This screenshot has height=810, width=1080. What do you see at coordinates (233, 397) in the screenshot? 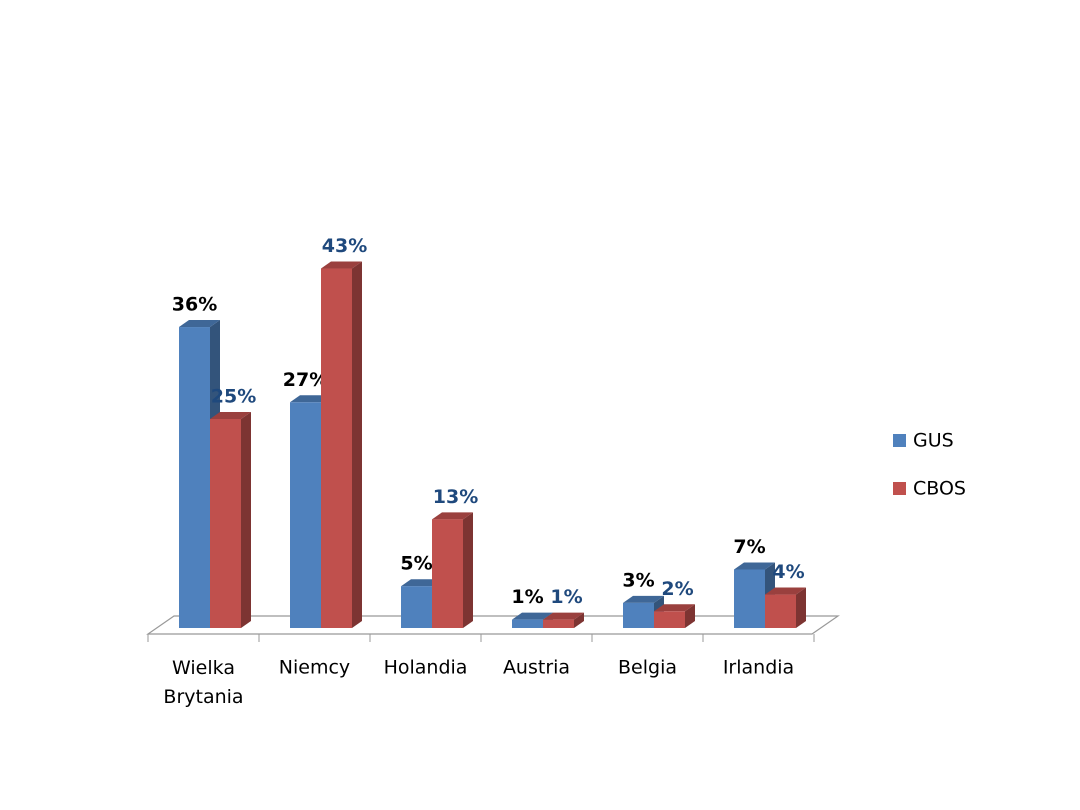
I see `data-label: 25%` at bounding box center [233, 397].